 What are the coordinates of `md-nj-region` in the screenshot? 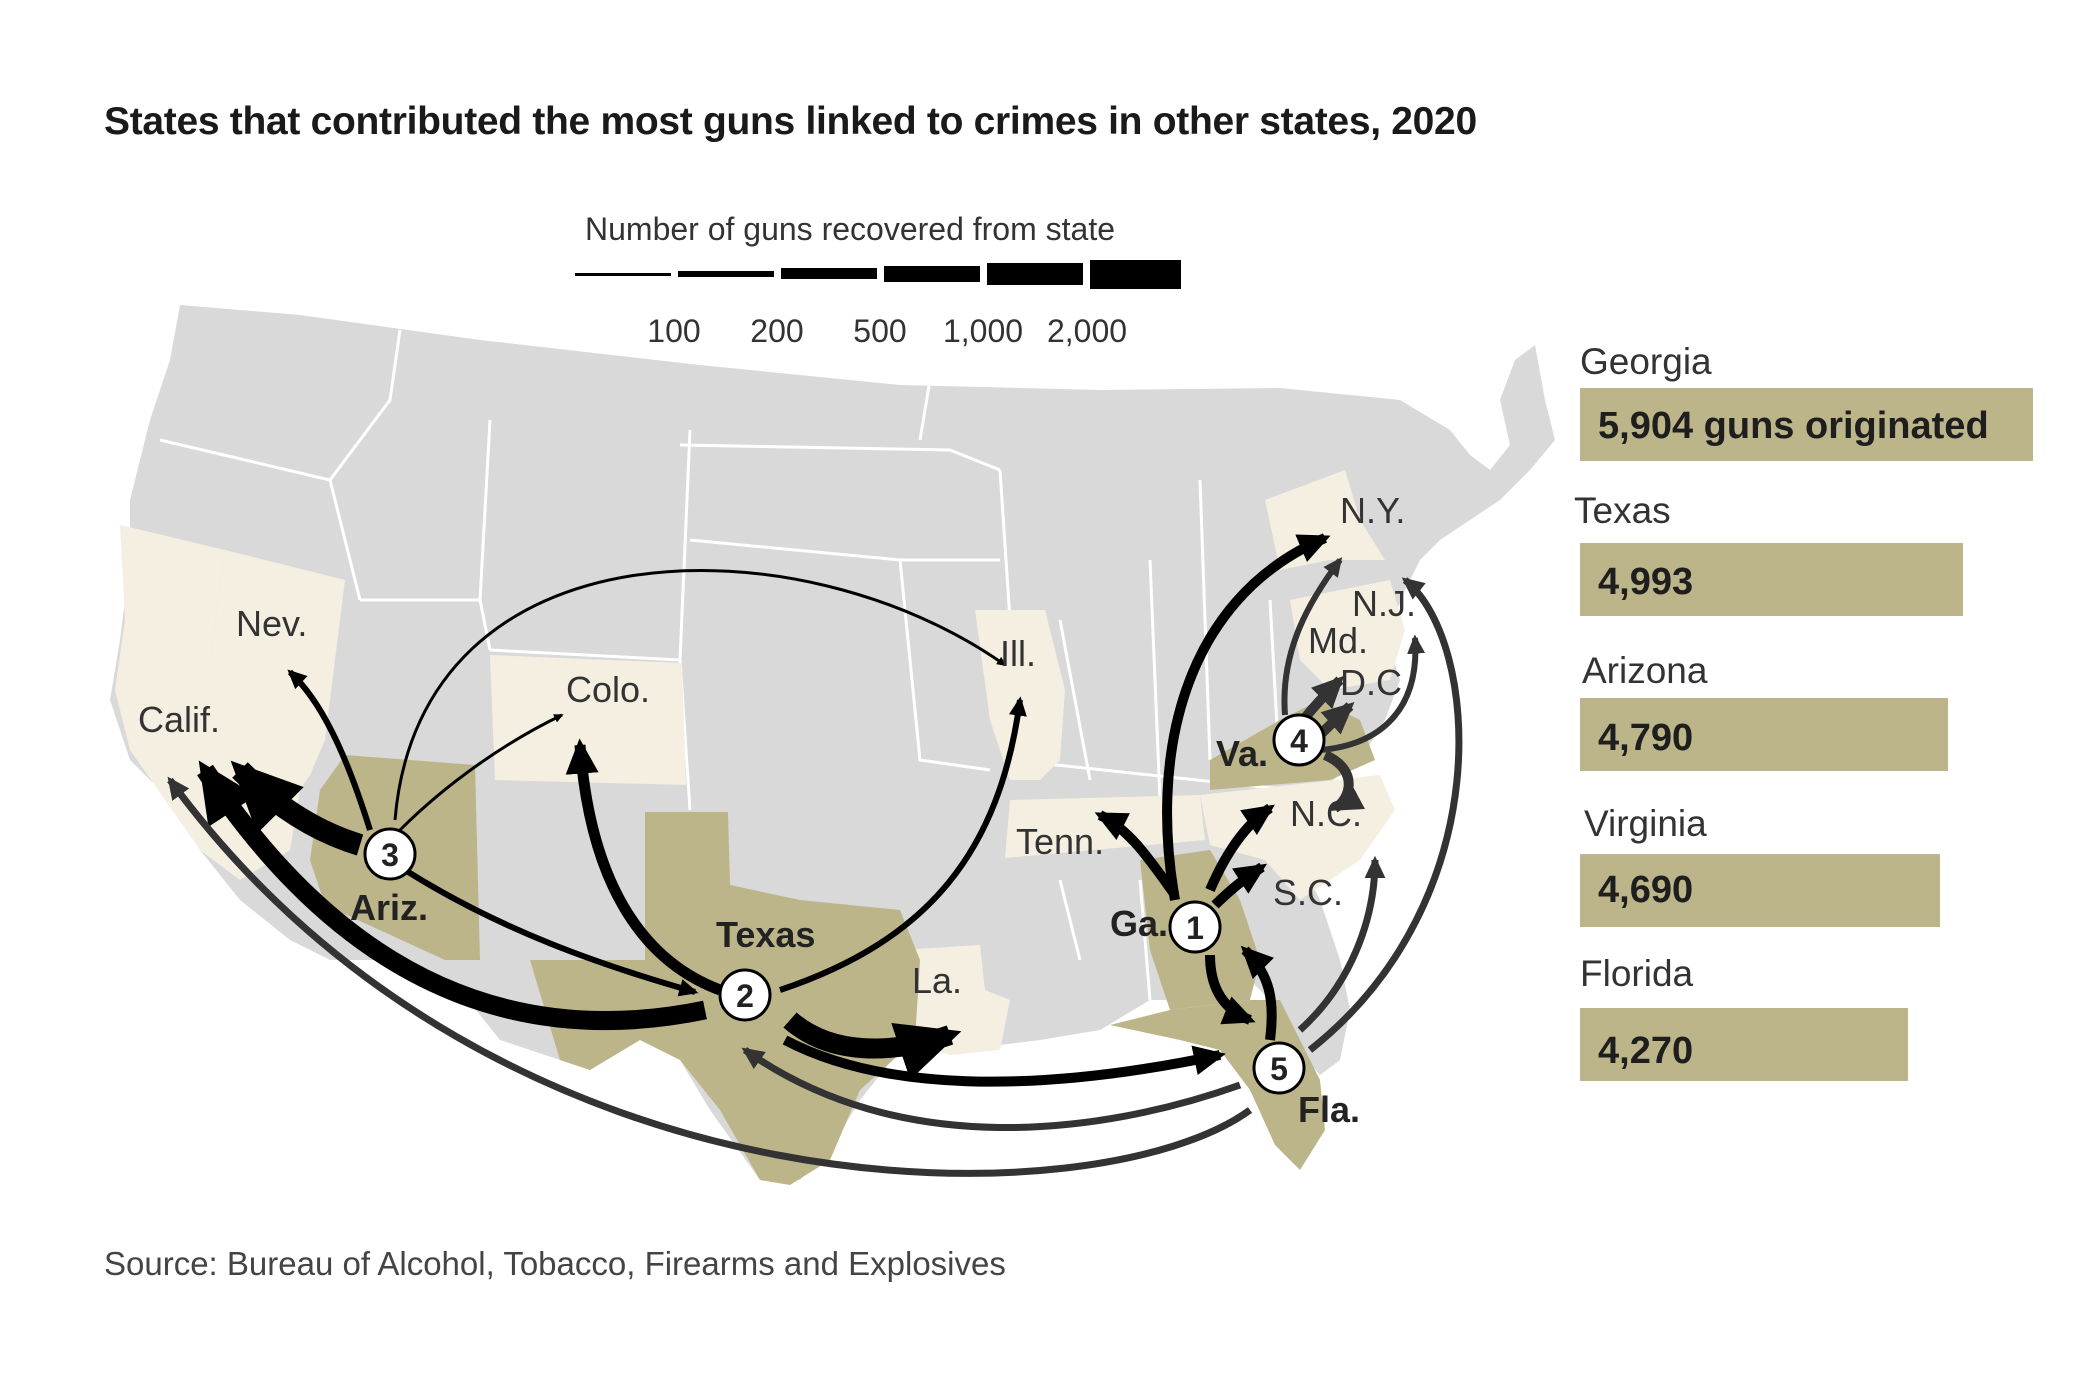 It's located at (1347, 635).